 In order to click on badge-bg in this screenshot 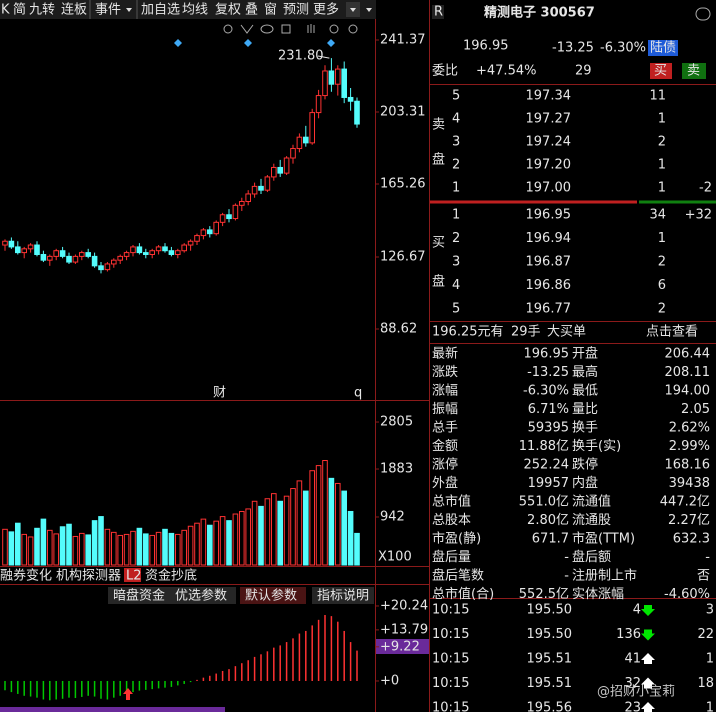, I will do `click(438, 12)`.